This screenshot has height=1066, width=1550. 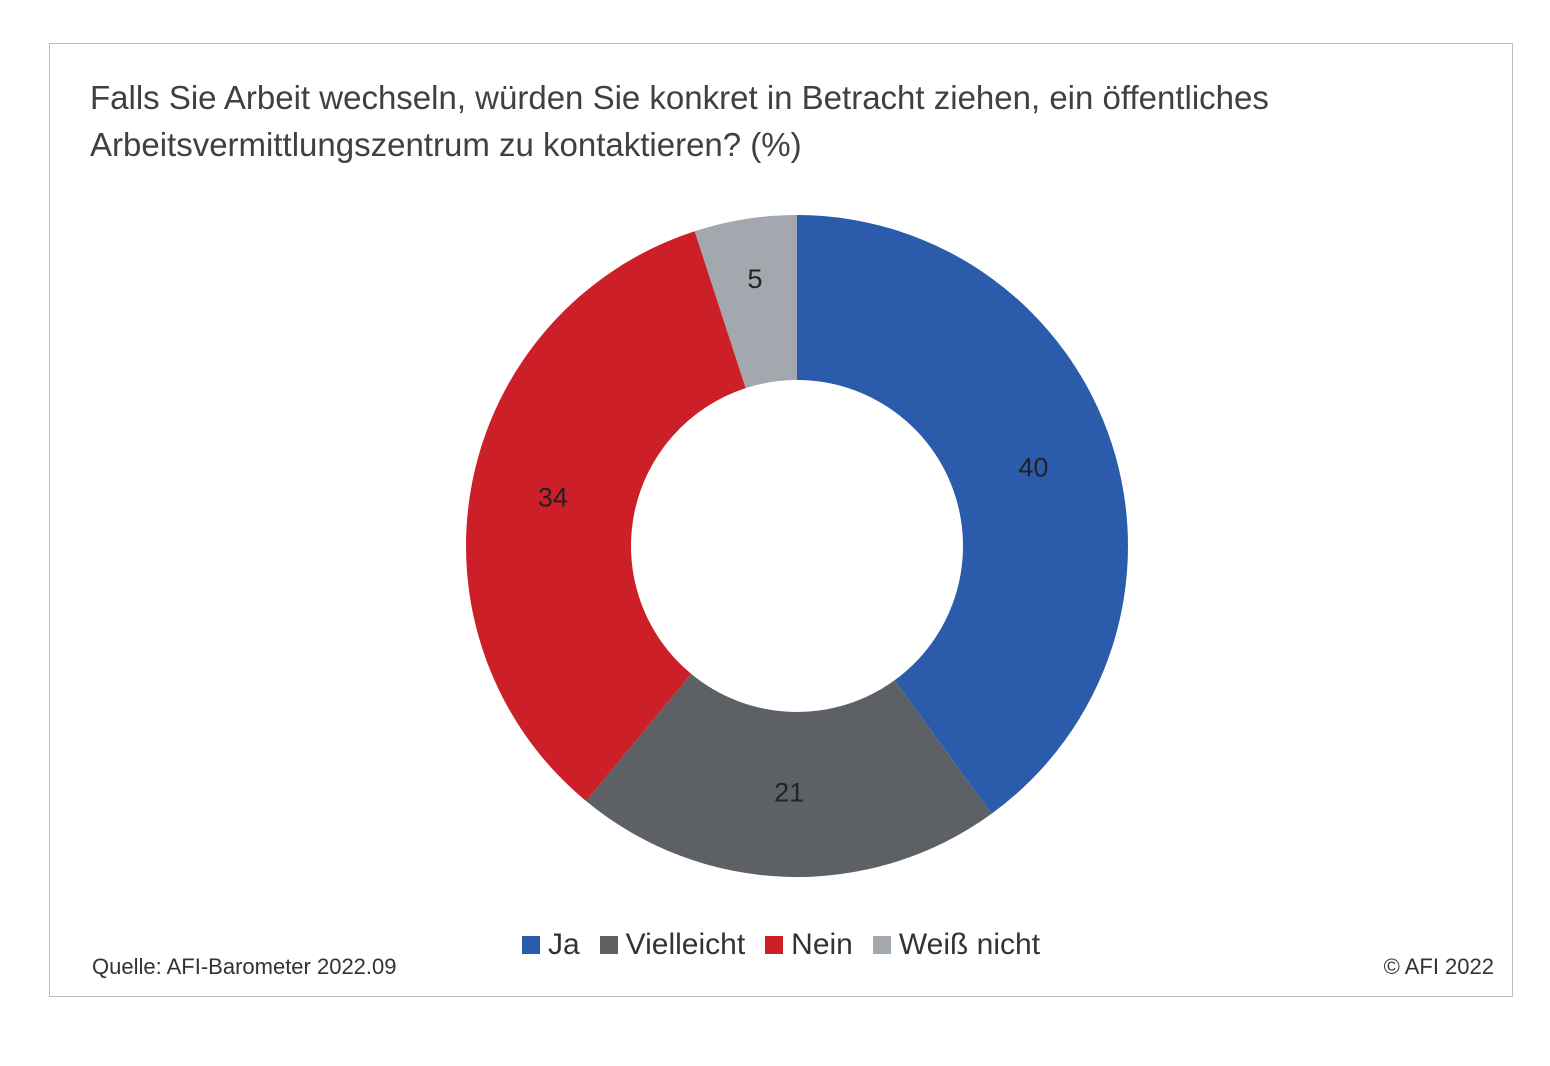 I want to click on legend-item-ja: Ja, so click(x=550, y=945).